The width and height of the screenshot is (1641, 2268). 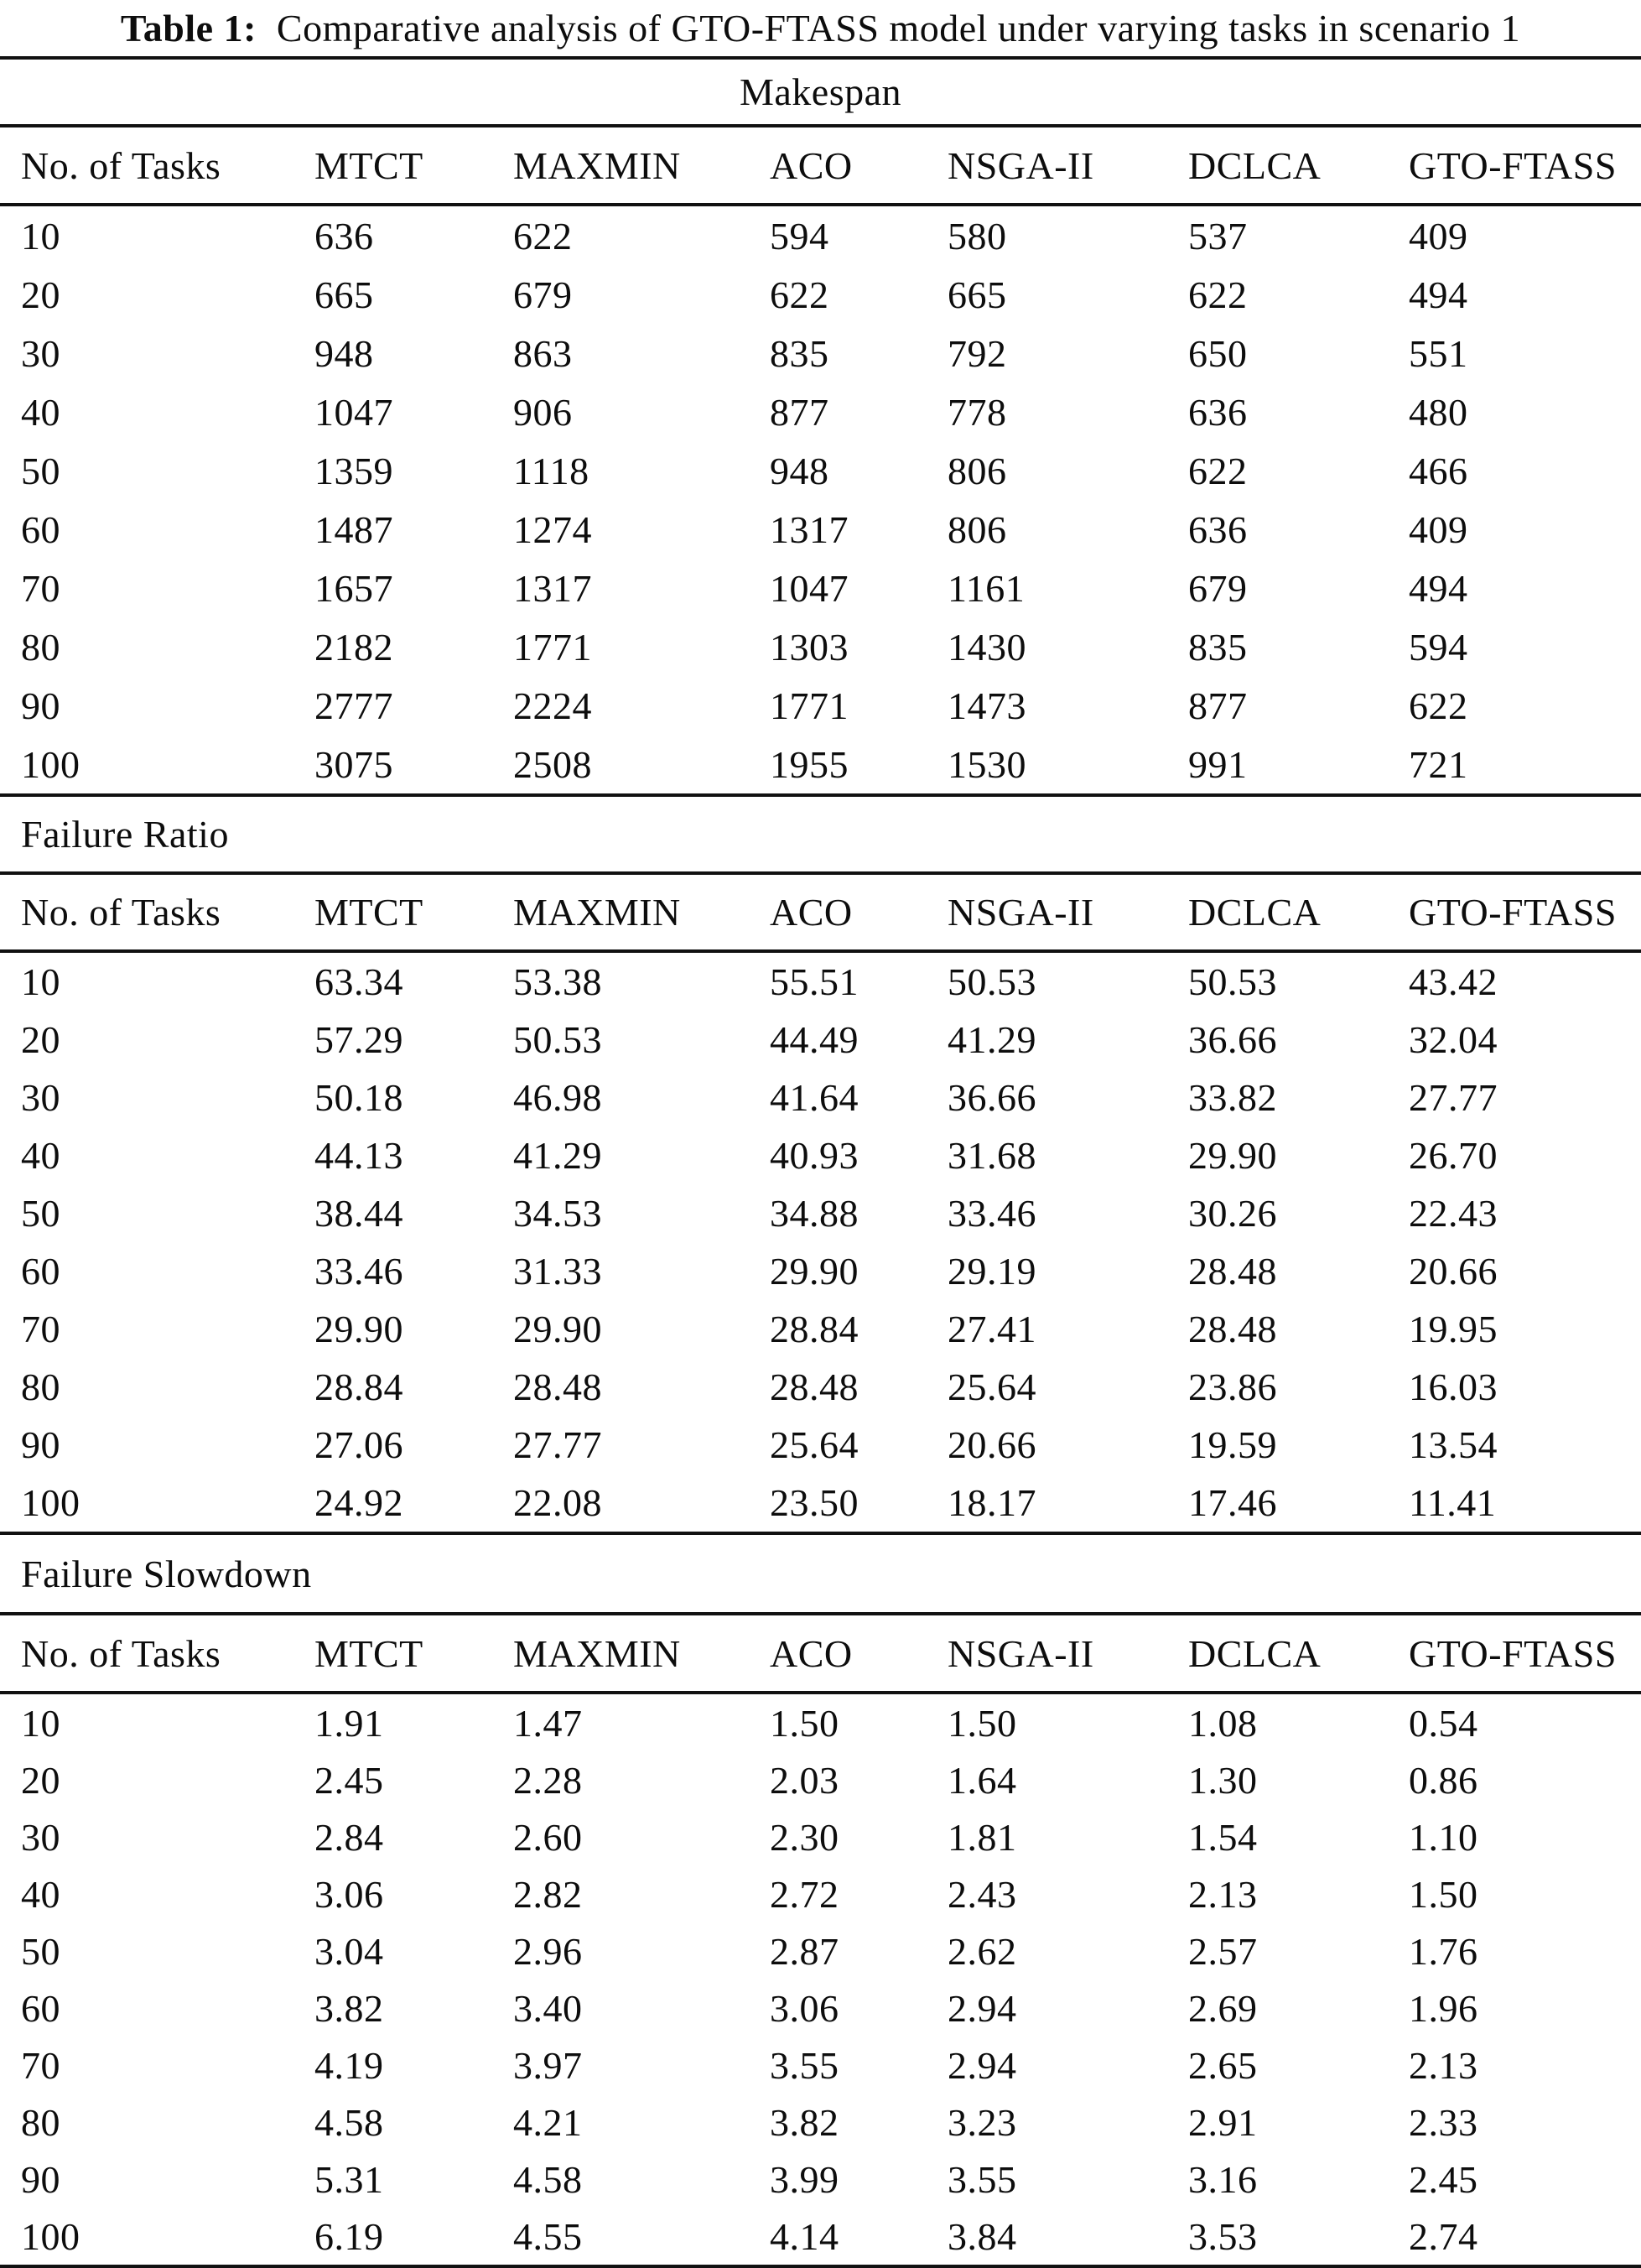 What do you see at coordinates (543, 412) in the screenshot?
I see `value-cell: 906` at bounding box center [543, 412].